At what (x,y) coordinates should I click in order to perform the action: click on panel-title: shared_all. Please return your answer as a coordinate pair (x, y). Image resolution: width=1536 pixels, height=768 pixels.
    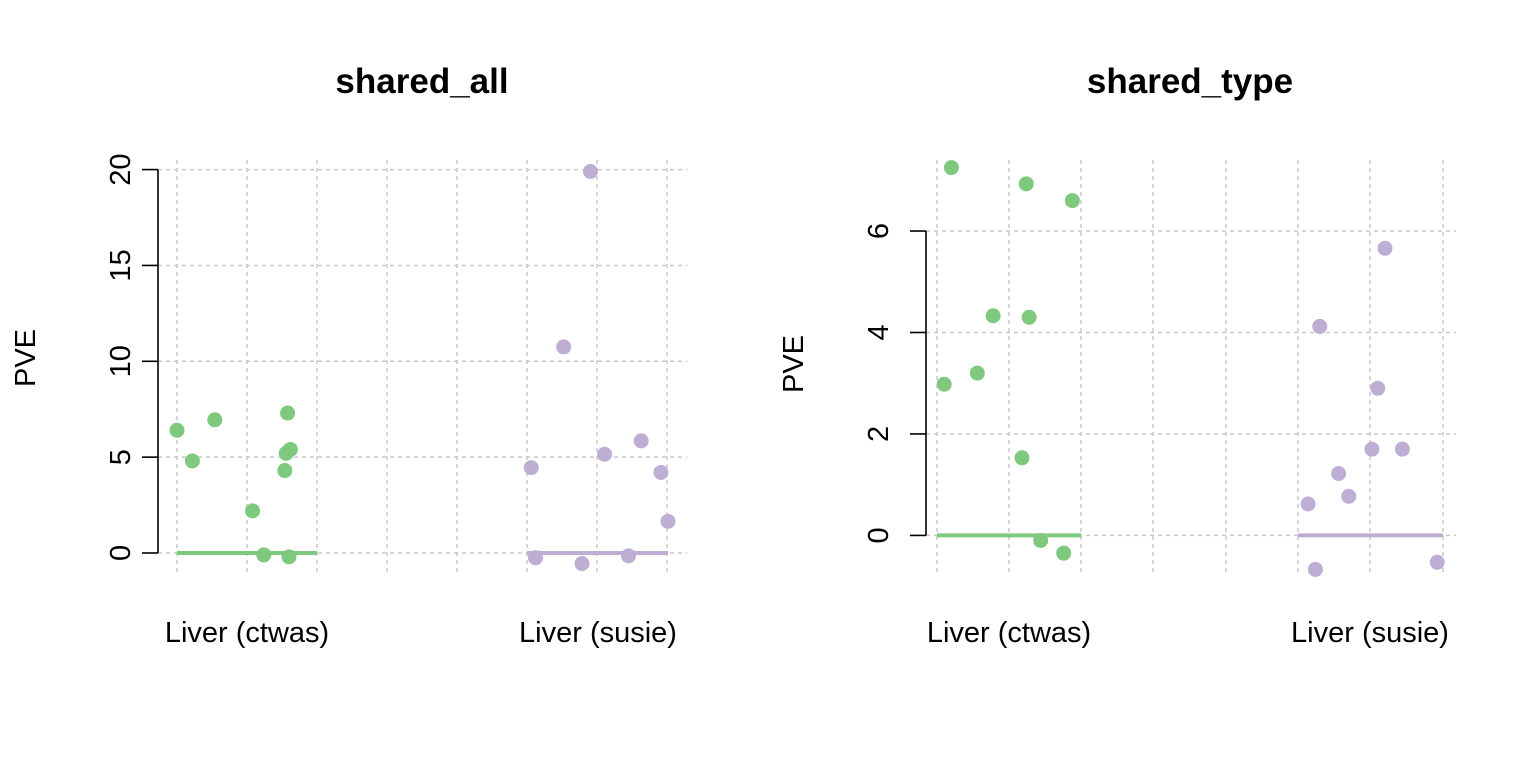
    Looking at the image, I should click on (421, 81).